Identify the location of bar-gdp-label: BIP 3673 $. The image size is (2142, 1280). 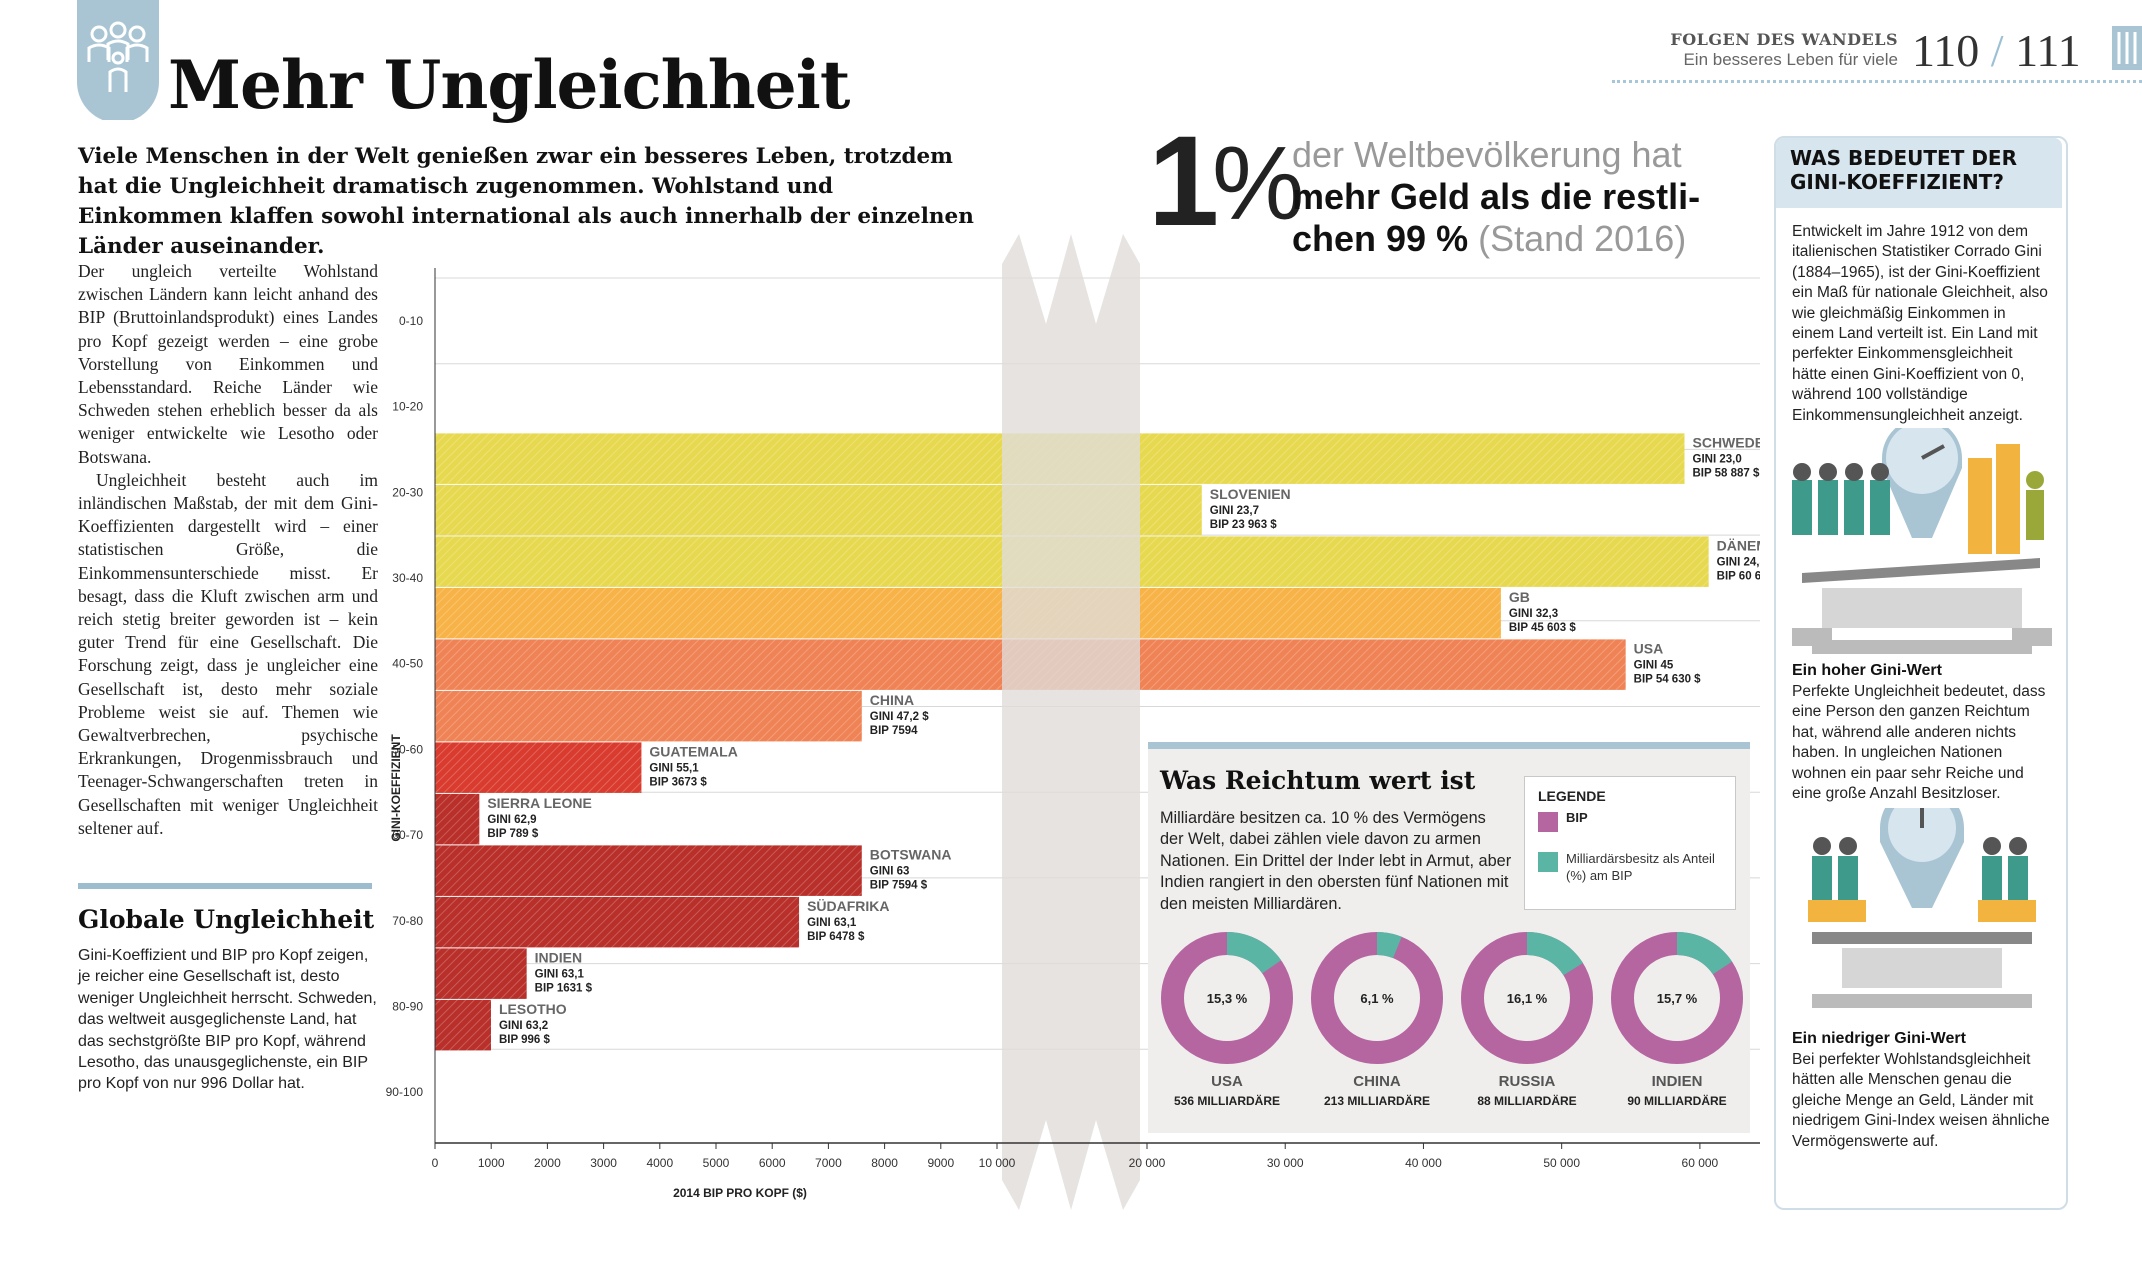
(678, 782).